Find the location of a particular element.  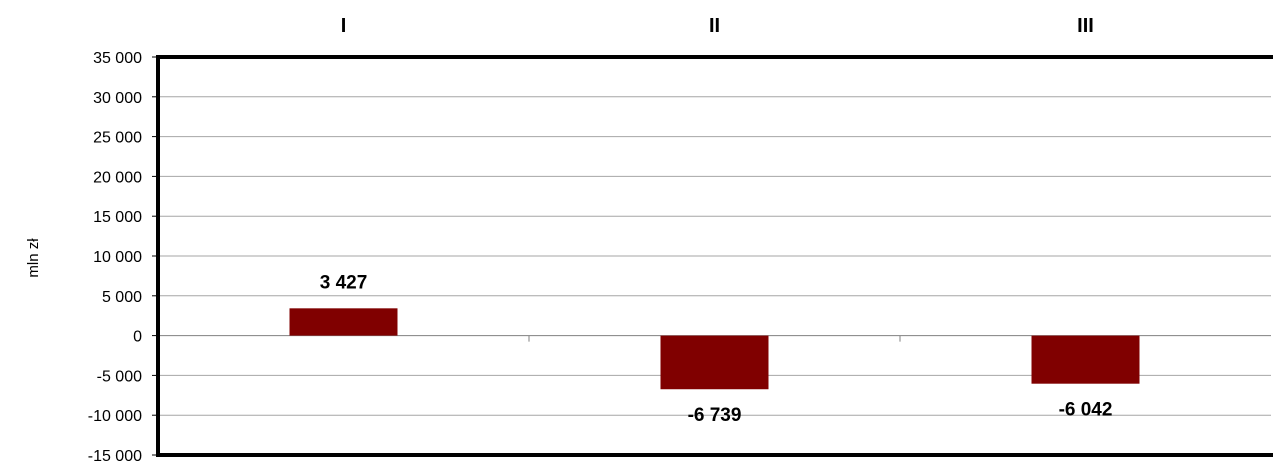

category-label: I is located at coordinates (344, 26).